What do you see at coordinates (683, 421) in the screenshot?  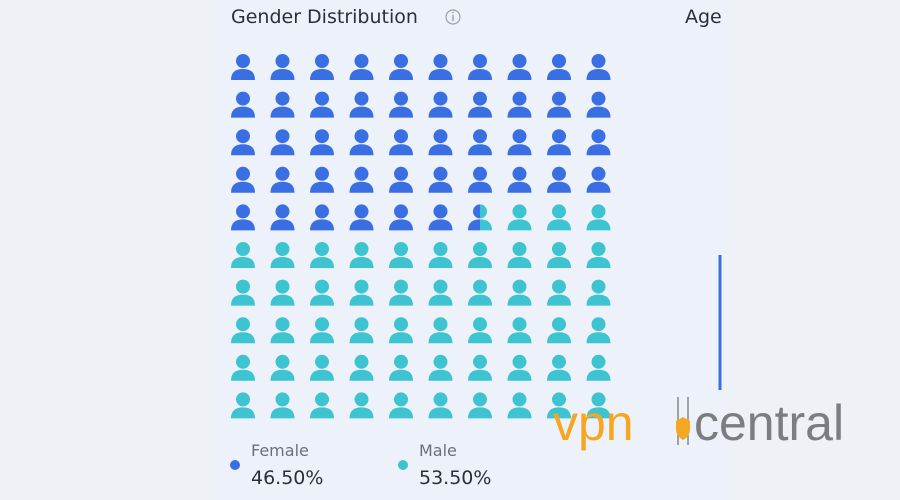 I see `watermark-shield` at bounding box center [683, 421].